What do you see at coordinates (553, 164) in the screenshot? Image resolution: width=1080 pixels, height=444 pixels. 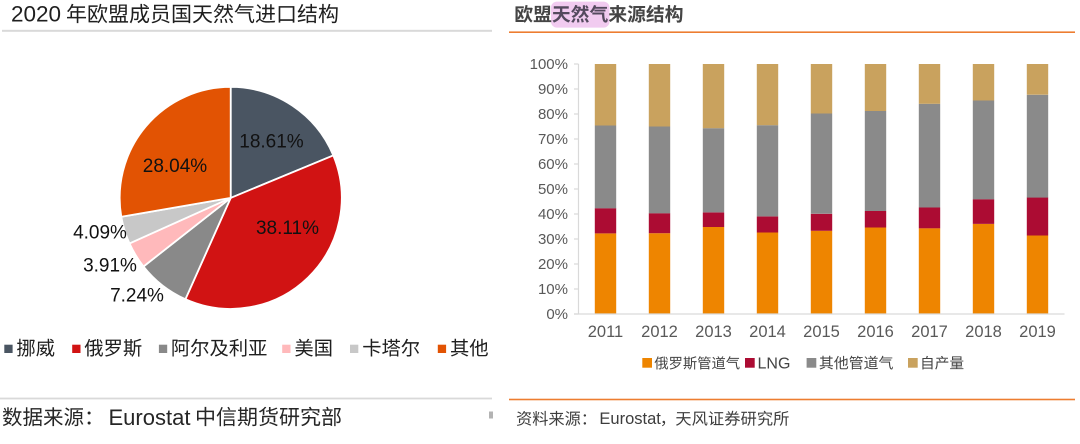 I see `svg-text: 60%` at bounding box center [553, 164].